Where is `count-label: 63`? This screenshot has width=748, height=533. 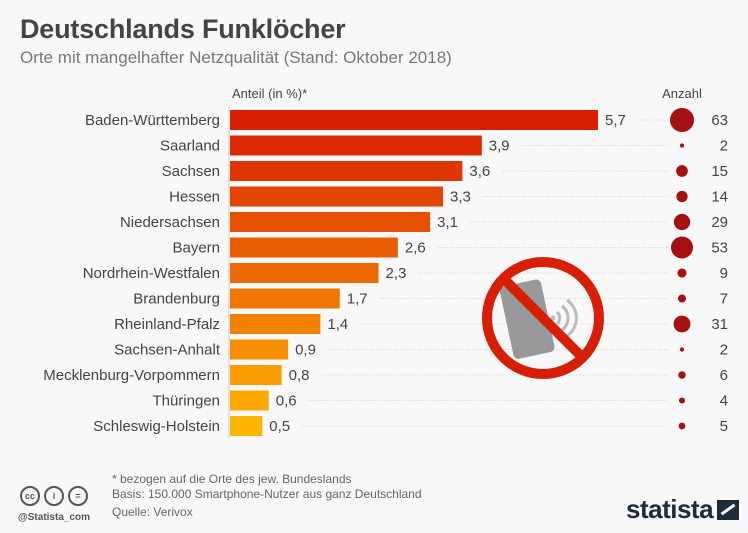
count-label: 63 is located at coordinates (719, 120).